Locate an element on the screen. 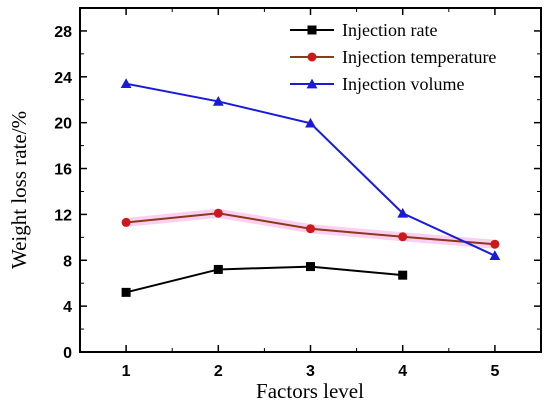 Image resolution: width=550 pixels, height=408 pixels. x-tick-label: 3 is located at coordinates (310, 371).